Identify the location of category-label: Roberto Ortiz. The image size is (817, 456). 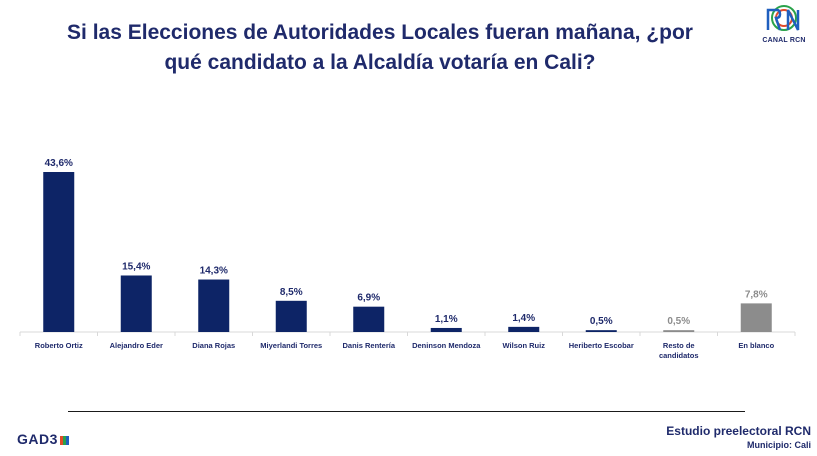
(59, 345).